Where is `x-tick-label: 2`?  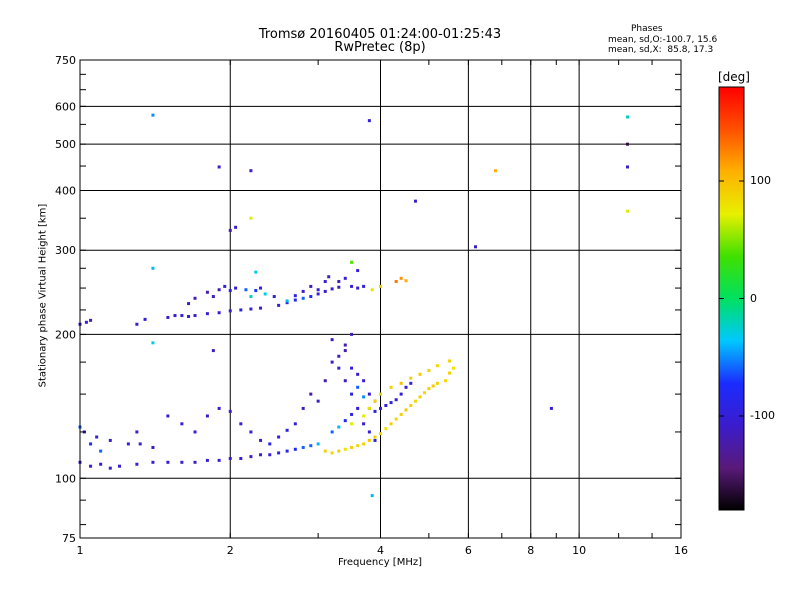
x-tick-label: 2 is located at coordinates (230, 550).